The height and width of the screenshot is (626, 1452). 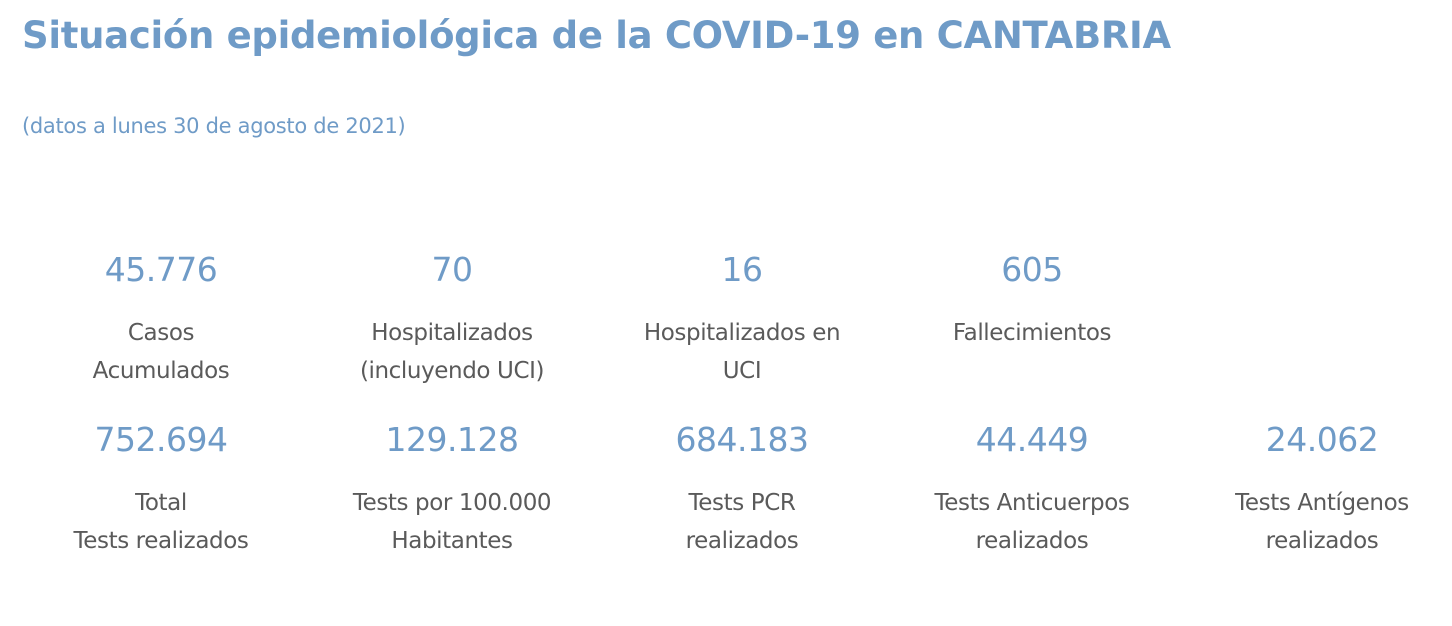 I want to click on stat-value: 129.128, so click(x=452, y=439).